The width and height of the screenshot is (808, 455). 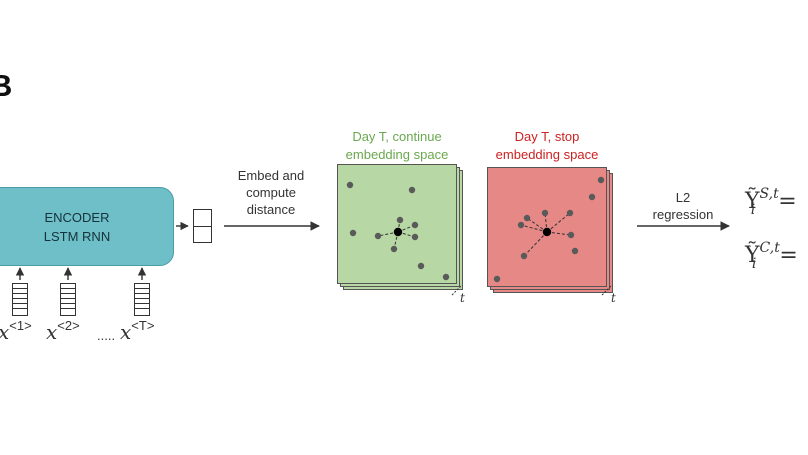 What do you see at coordinates (271, 192) in the screenshot?
I see `embed-label: Embed and compute distance` at bounding box center [271, 192].